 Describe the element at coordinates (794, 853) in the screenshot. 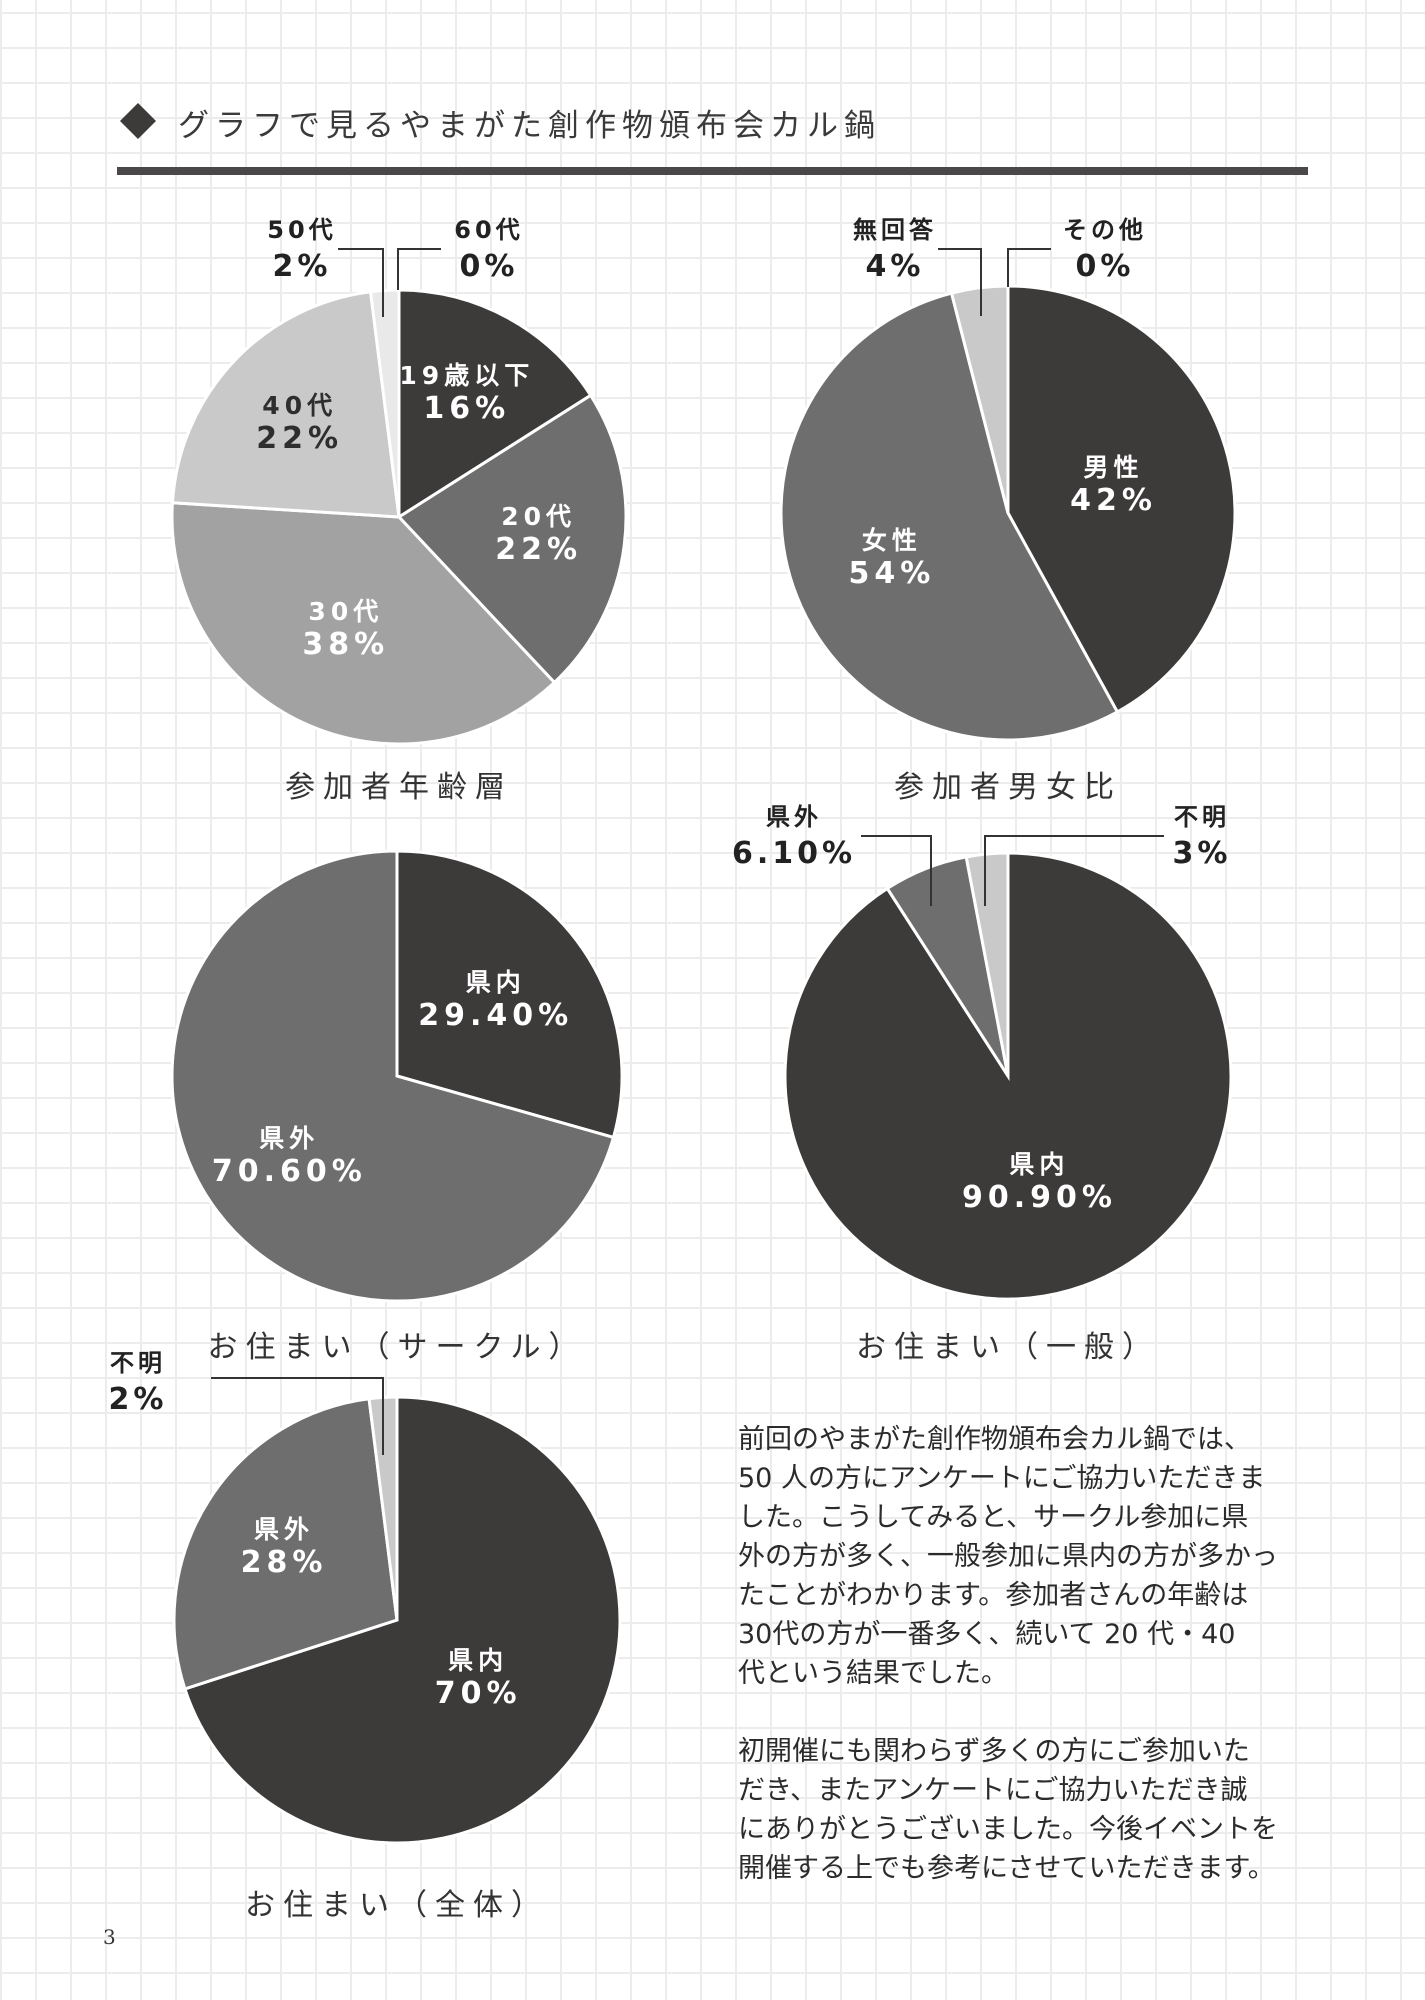

I see `slice-value: 6.10%` at that location.